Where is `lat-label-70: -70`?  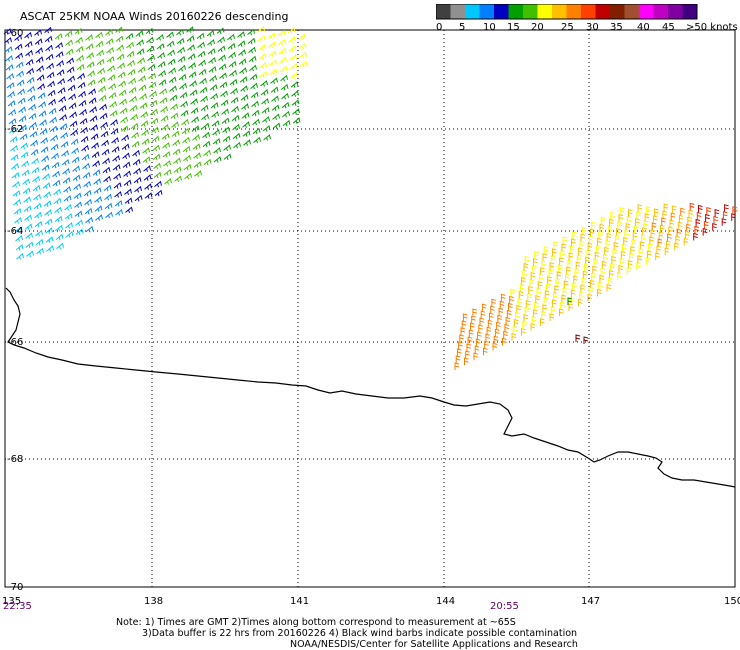 lat-label-70: -70 is located at coordinates (15, 587).